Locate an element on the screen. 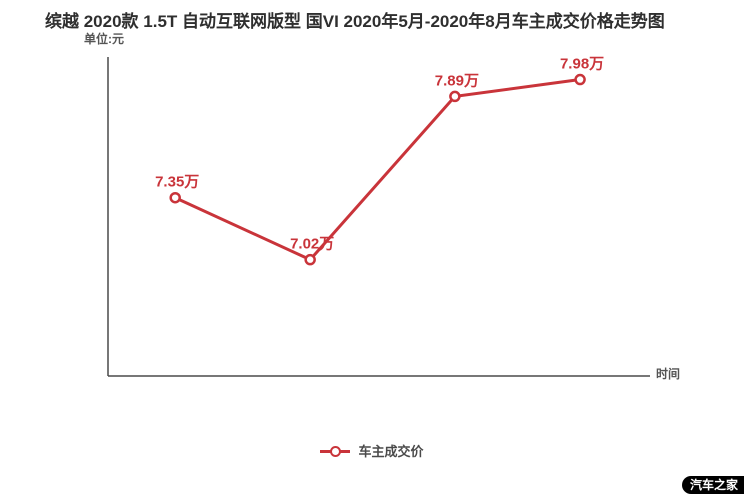 This screenshot has width=744, height=496. legend-line-marker-icon is located at coordinates (335, 451).